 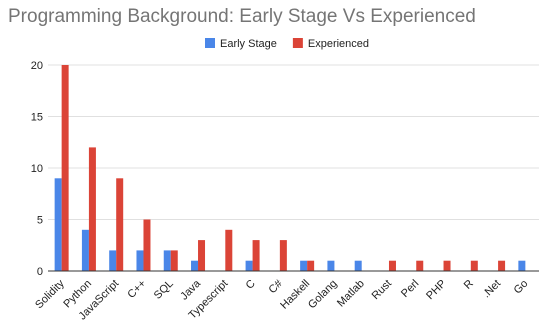 I want to click on y-tick-label: 10, so click(x=37, y=169).